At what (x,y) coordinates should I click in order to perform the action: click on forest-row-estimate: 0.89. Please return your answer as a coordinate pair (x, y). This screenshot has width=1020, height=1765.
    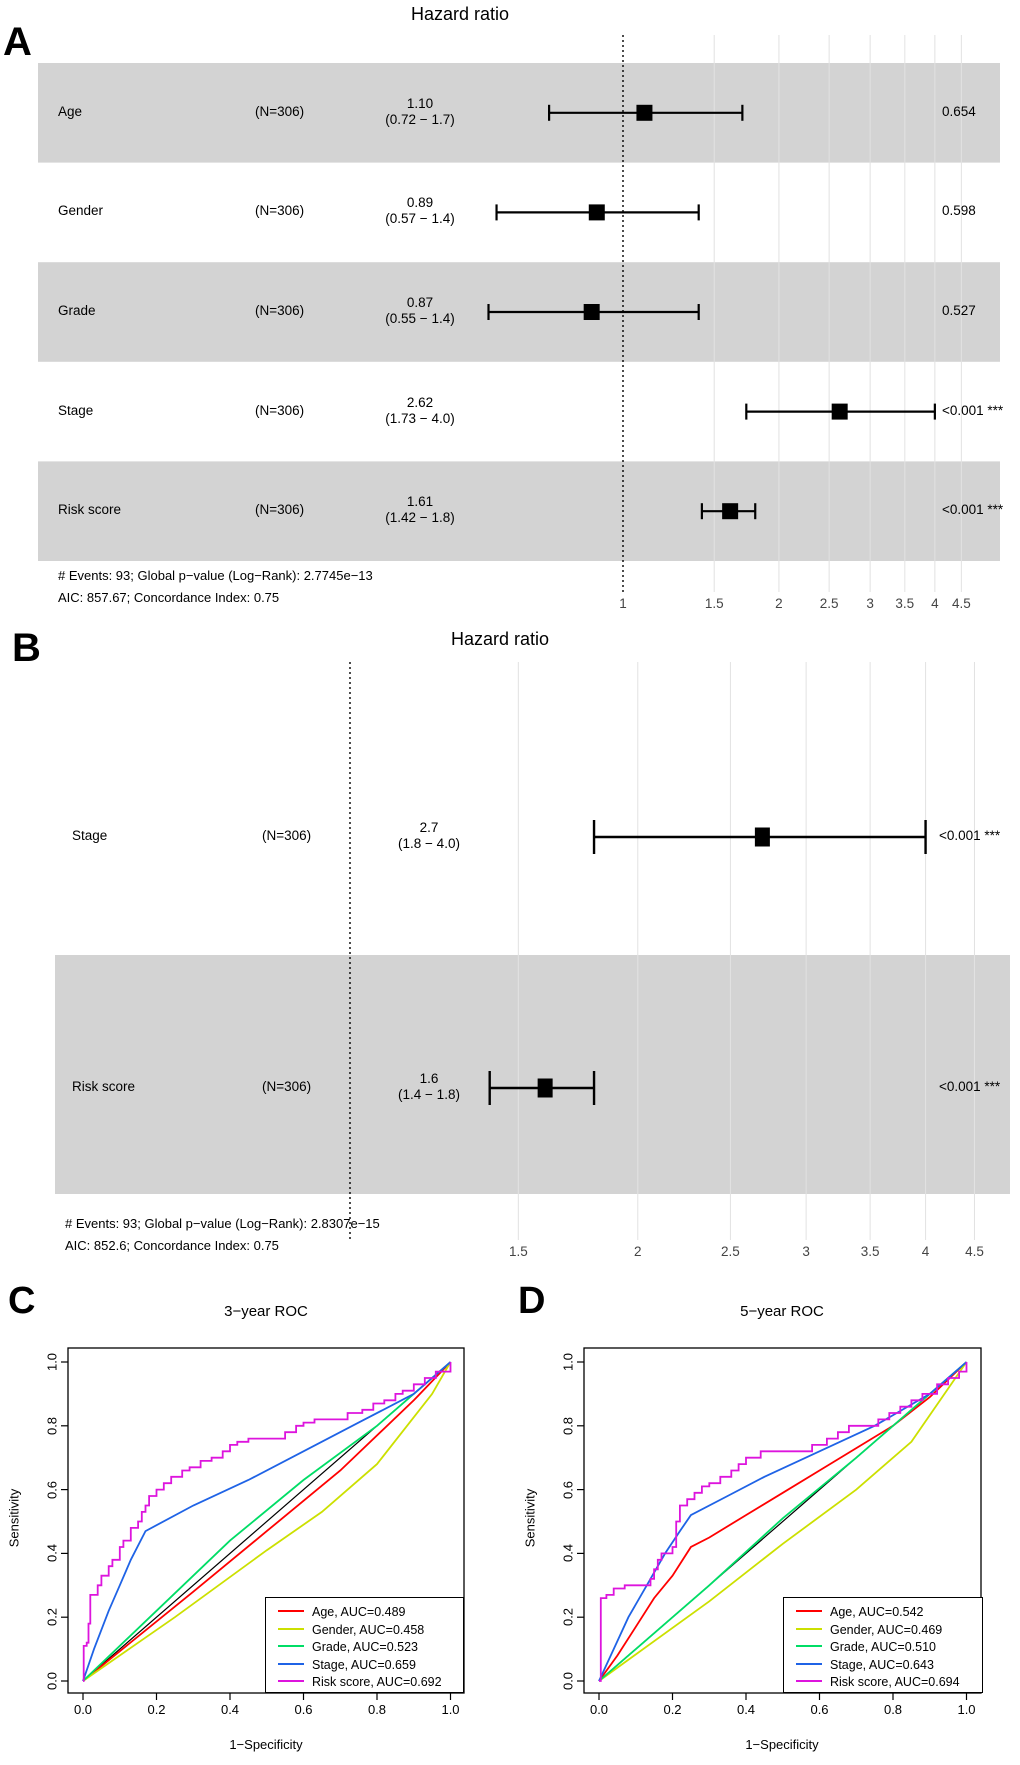
    Looking at the image, I should click on (420, 203).